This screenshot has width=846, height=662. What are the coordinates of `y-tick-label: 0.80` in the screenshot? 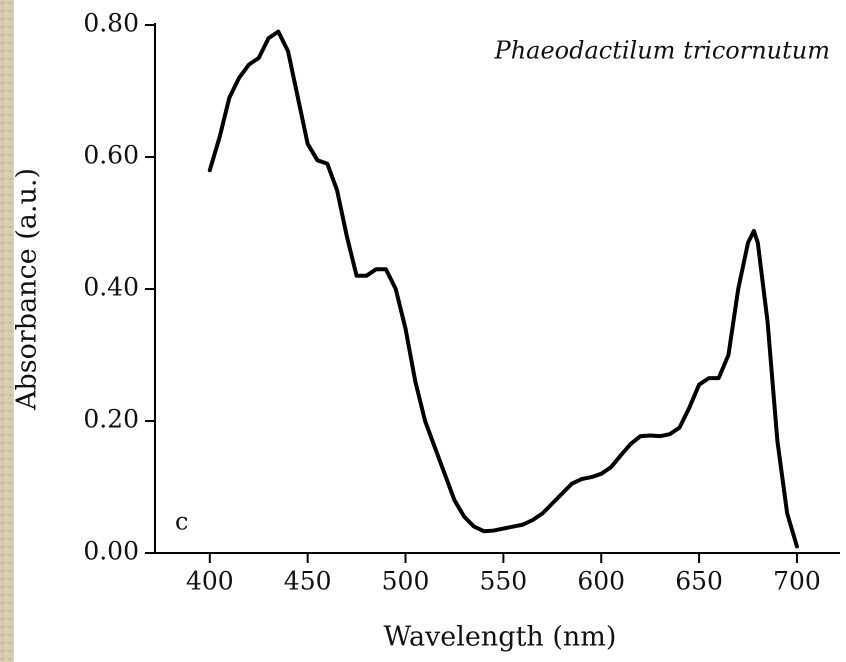 It's located at (111, 23).